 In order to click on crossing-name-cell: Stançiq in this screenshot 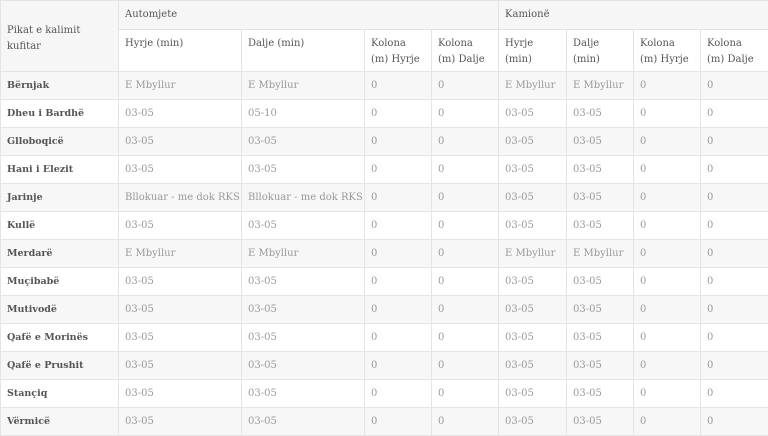, I will do `click(60, 394)`.